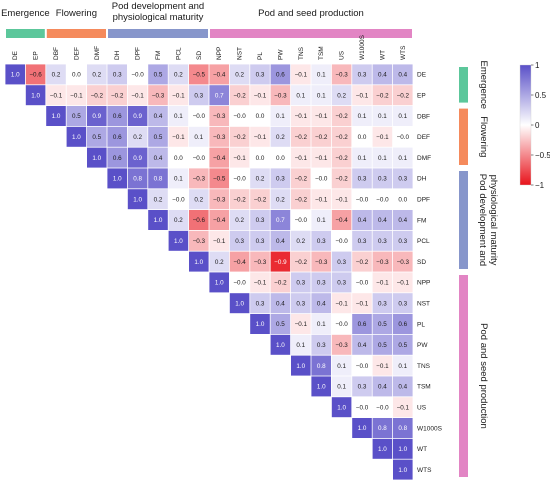 The width and height of the screenshot is (550, 482). Describe the element at coordinates (483, 85) in the screenshot. I see `side-group-label: Emergence` at that location.